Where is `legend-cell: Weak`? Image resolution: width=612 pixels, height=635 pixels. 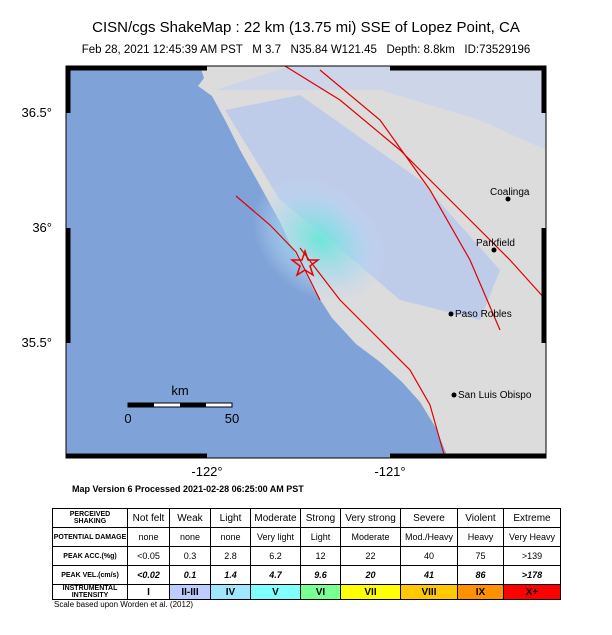
legend-cell: Weak is located at coordinates (190, 518).